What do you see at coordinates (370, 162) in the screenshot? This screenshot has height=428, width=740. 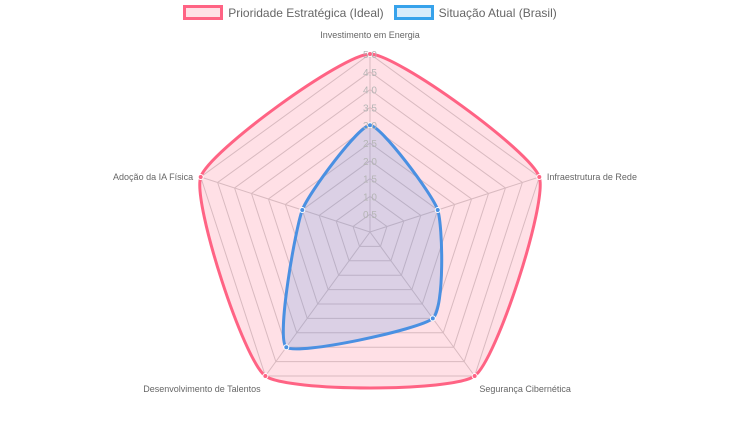 I see `tick-label-3: 2.0` at bounding box center [370, 162].